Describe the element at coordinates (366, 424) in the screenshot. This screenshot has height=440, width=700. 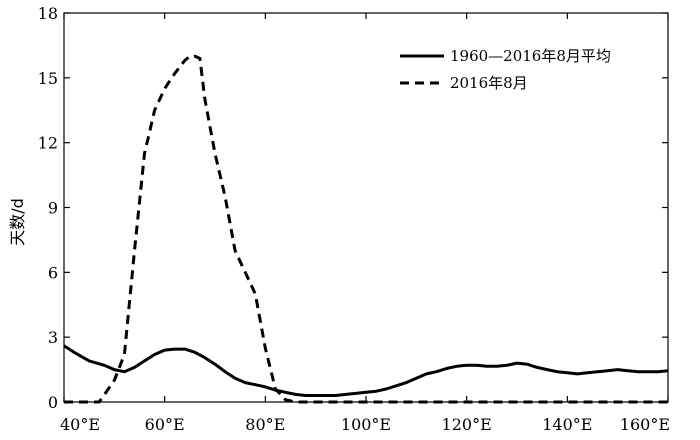
I see `x-tick-label: 100°E` at that location.